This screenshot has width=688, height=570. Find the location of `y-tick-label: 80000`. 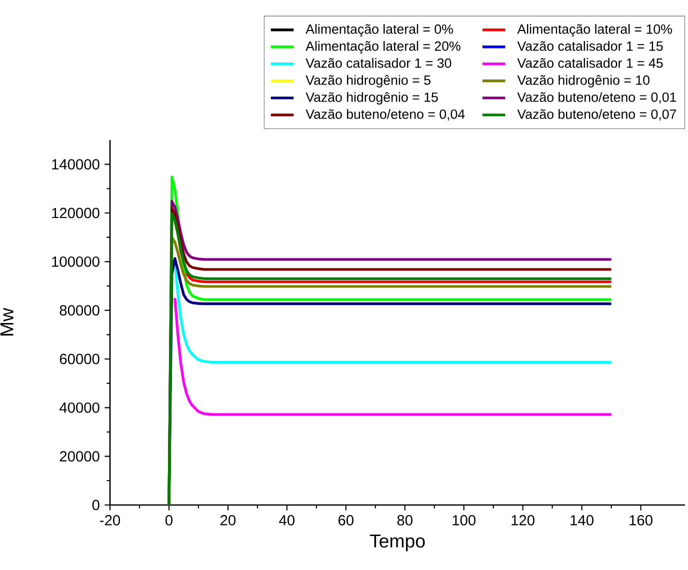

y-tick-label: 80000 is located at coordinates (80, 310).